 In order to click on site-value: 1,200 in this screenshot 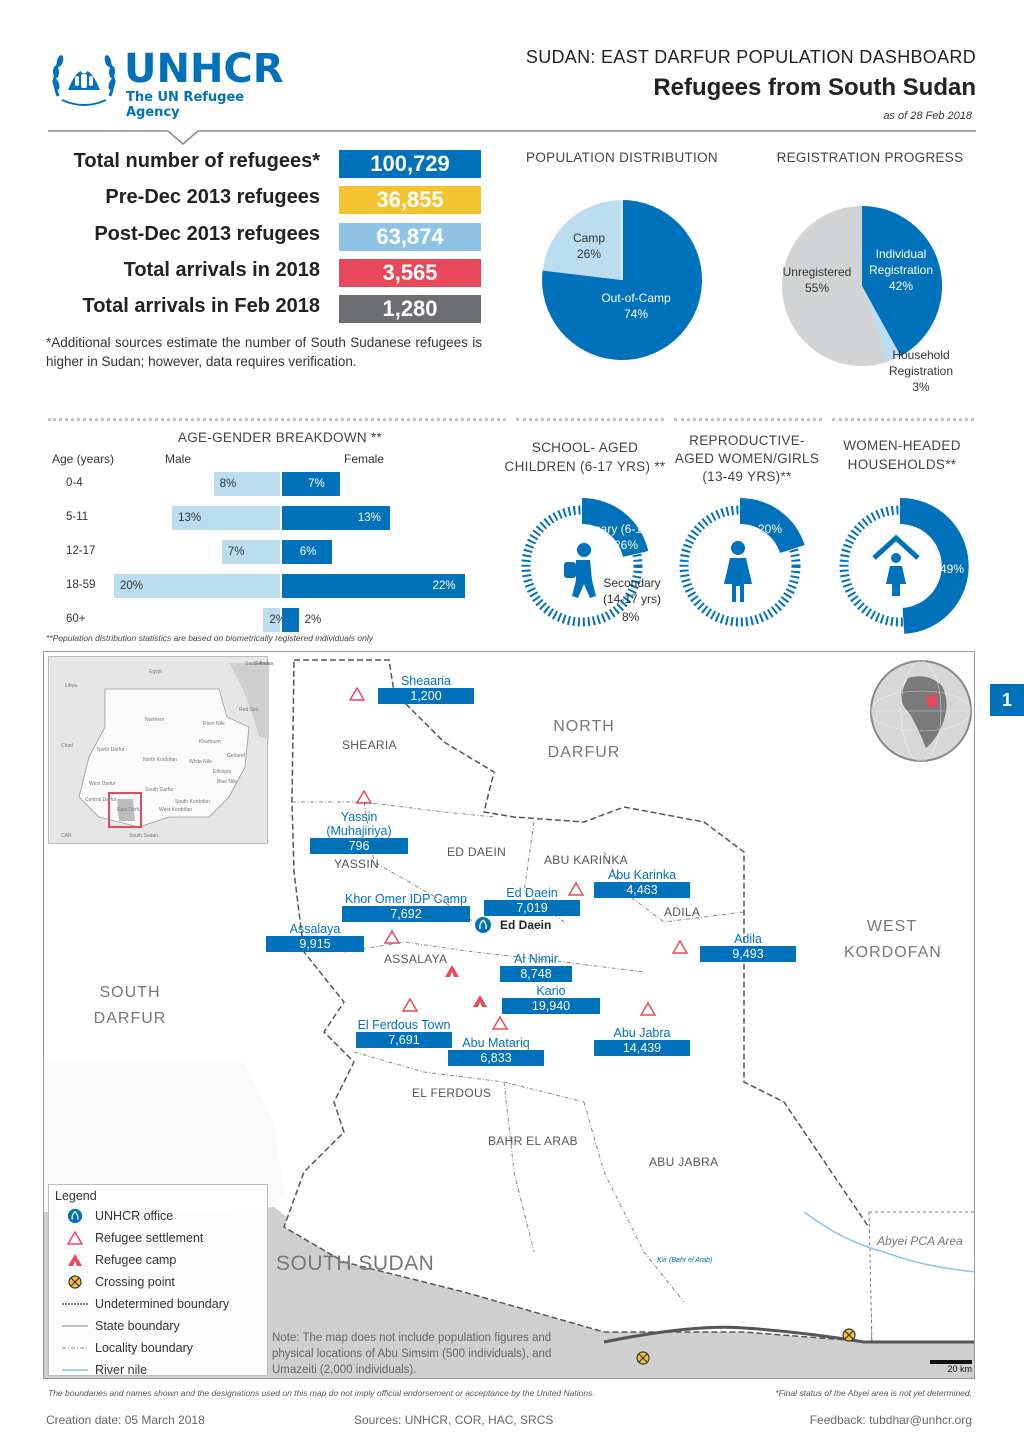, I will do `click(426, 696)`.